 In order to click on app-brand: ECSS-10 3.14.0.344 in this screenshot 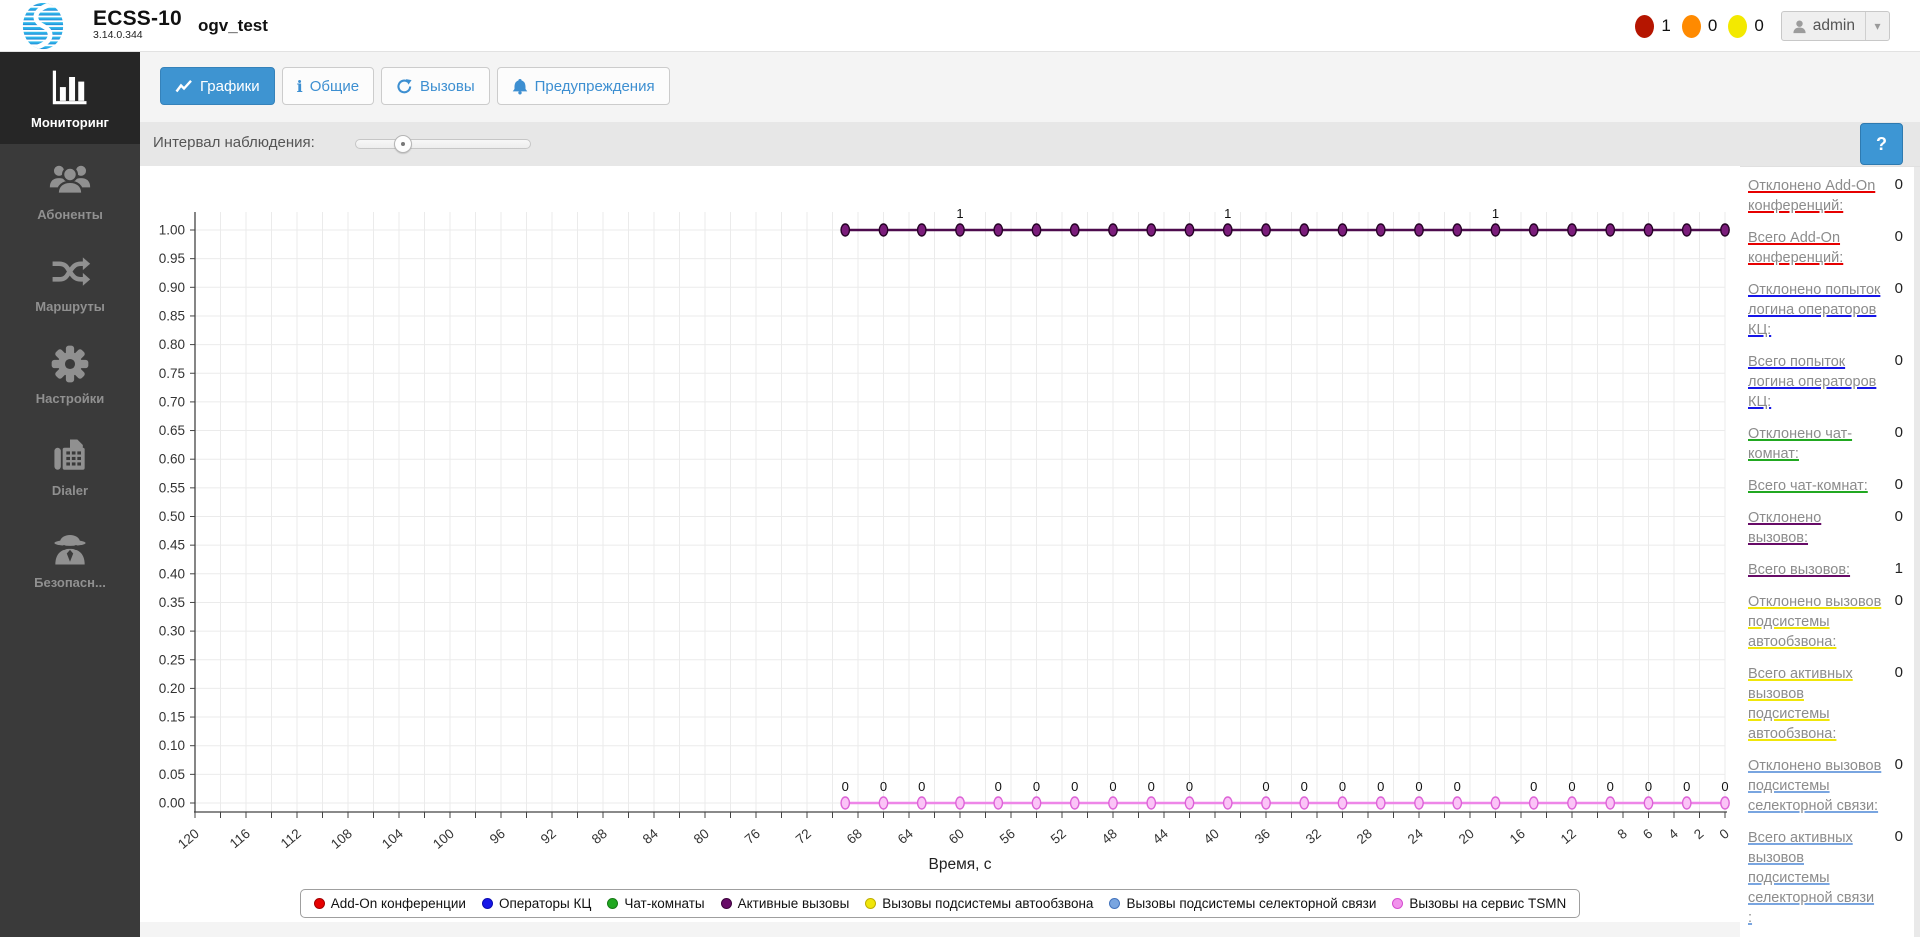, I will do `click(137, 24)`.